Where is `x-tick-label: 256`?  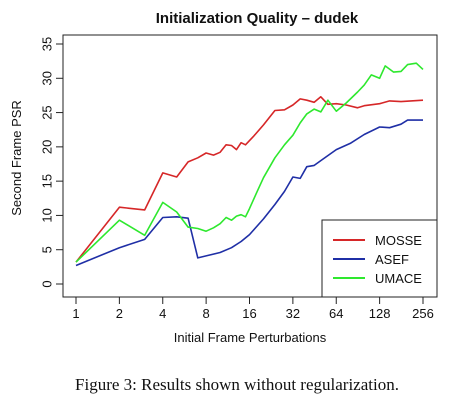 x-tick-label: 256 is located at coordinates (423, 313).